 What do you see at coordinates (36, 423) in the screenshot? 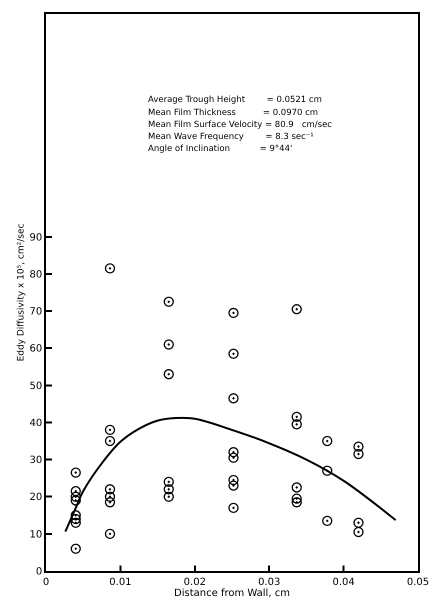
I see `y-tick-label: 40` at bounding box center [36, 423].